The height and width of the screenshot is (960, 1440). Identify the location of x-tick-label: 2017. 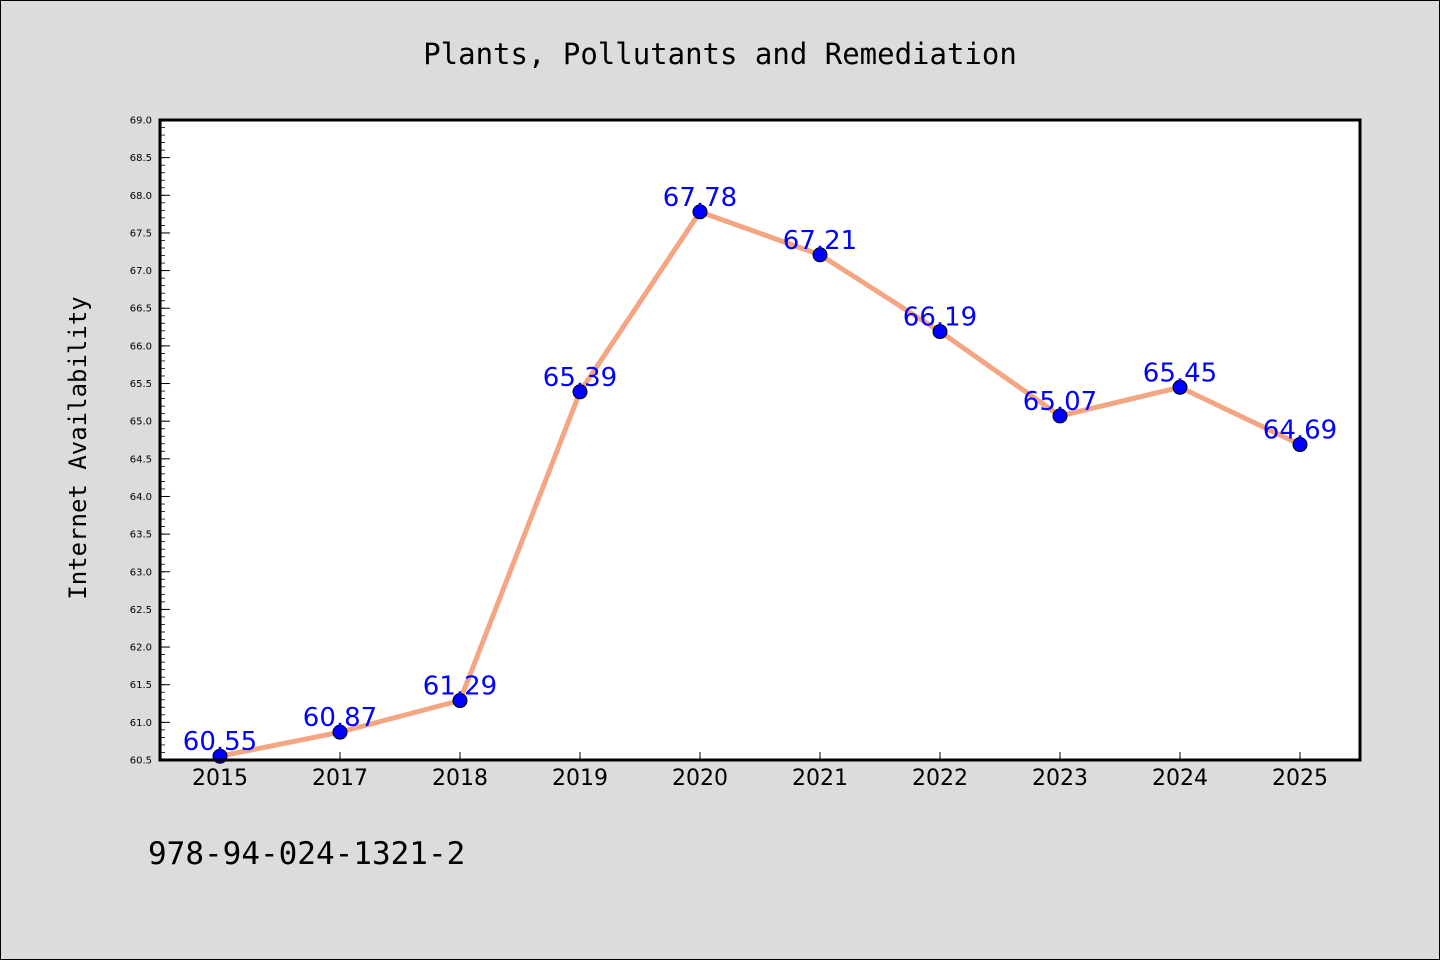
(340, 778).